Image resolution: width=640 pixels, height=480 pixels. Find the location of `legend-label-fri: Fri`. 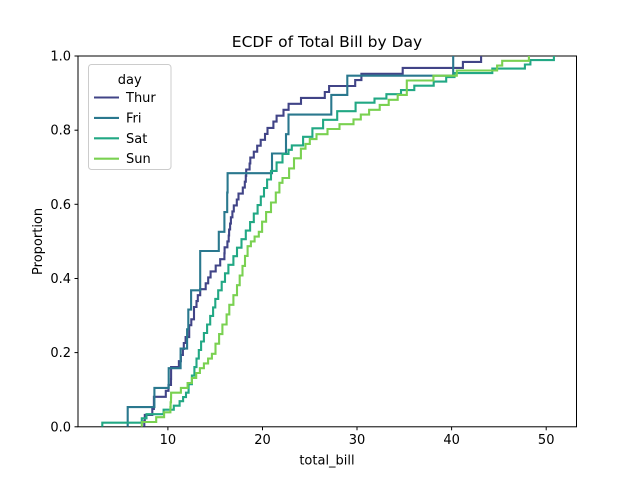

legend-label-fri: Fri is located at coordinates (134, 118).